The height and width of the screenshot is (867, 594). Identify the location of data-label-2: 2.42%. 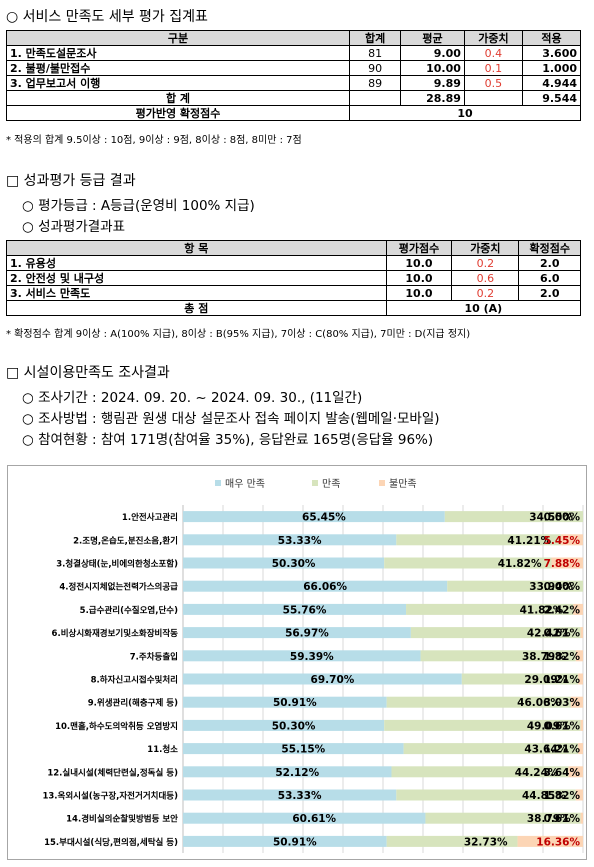
(562, 610).